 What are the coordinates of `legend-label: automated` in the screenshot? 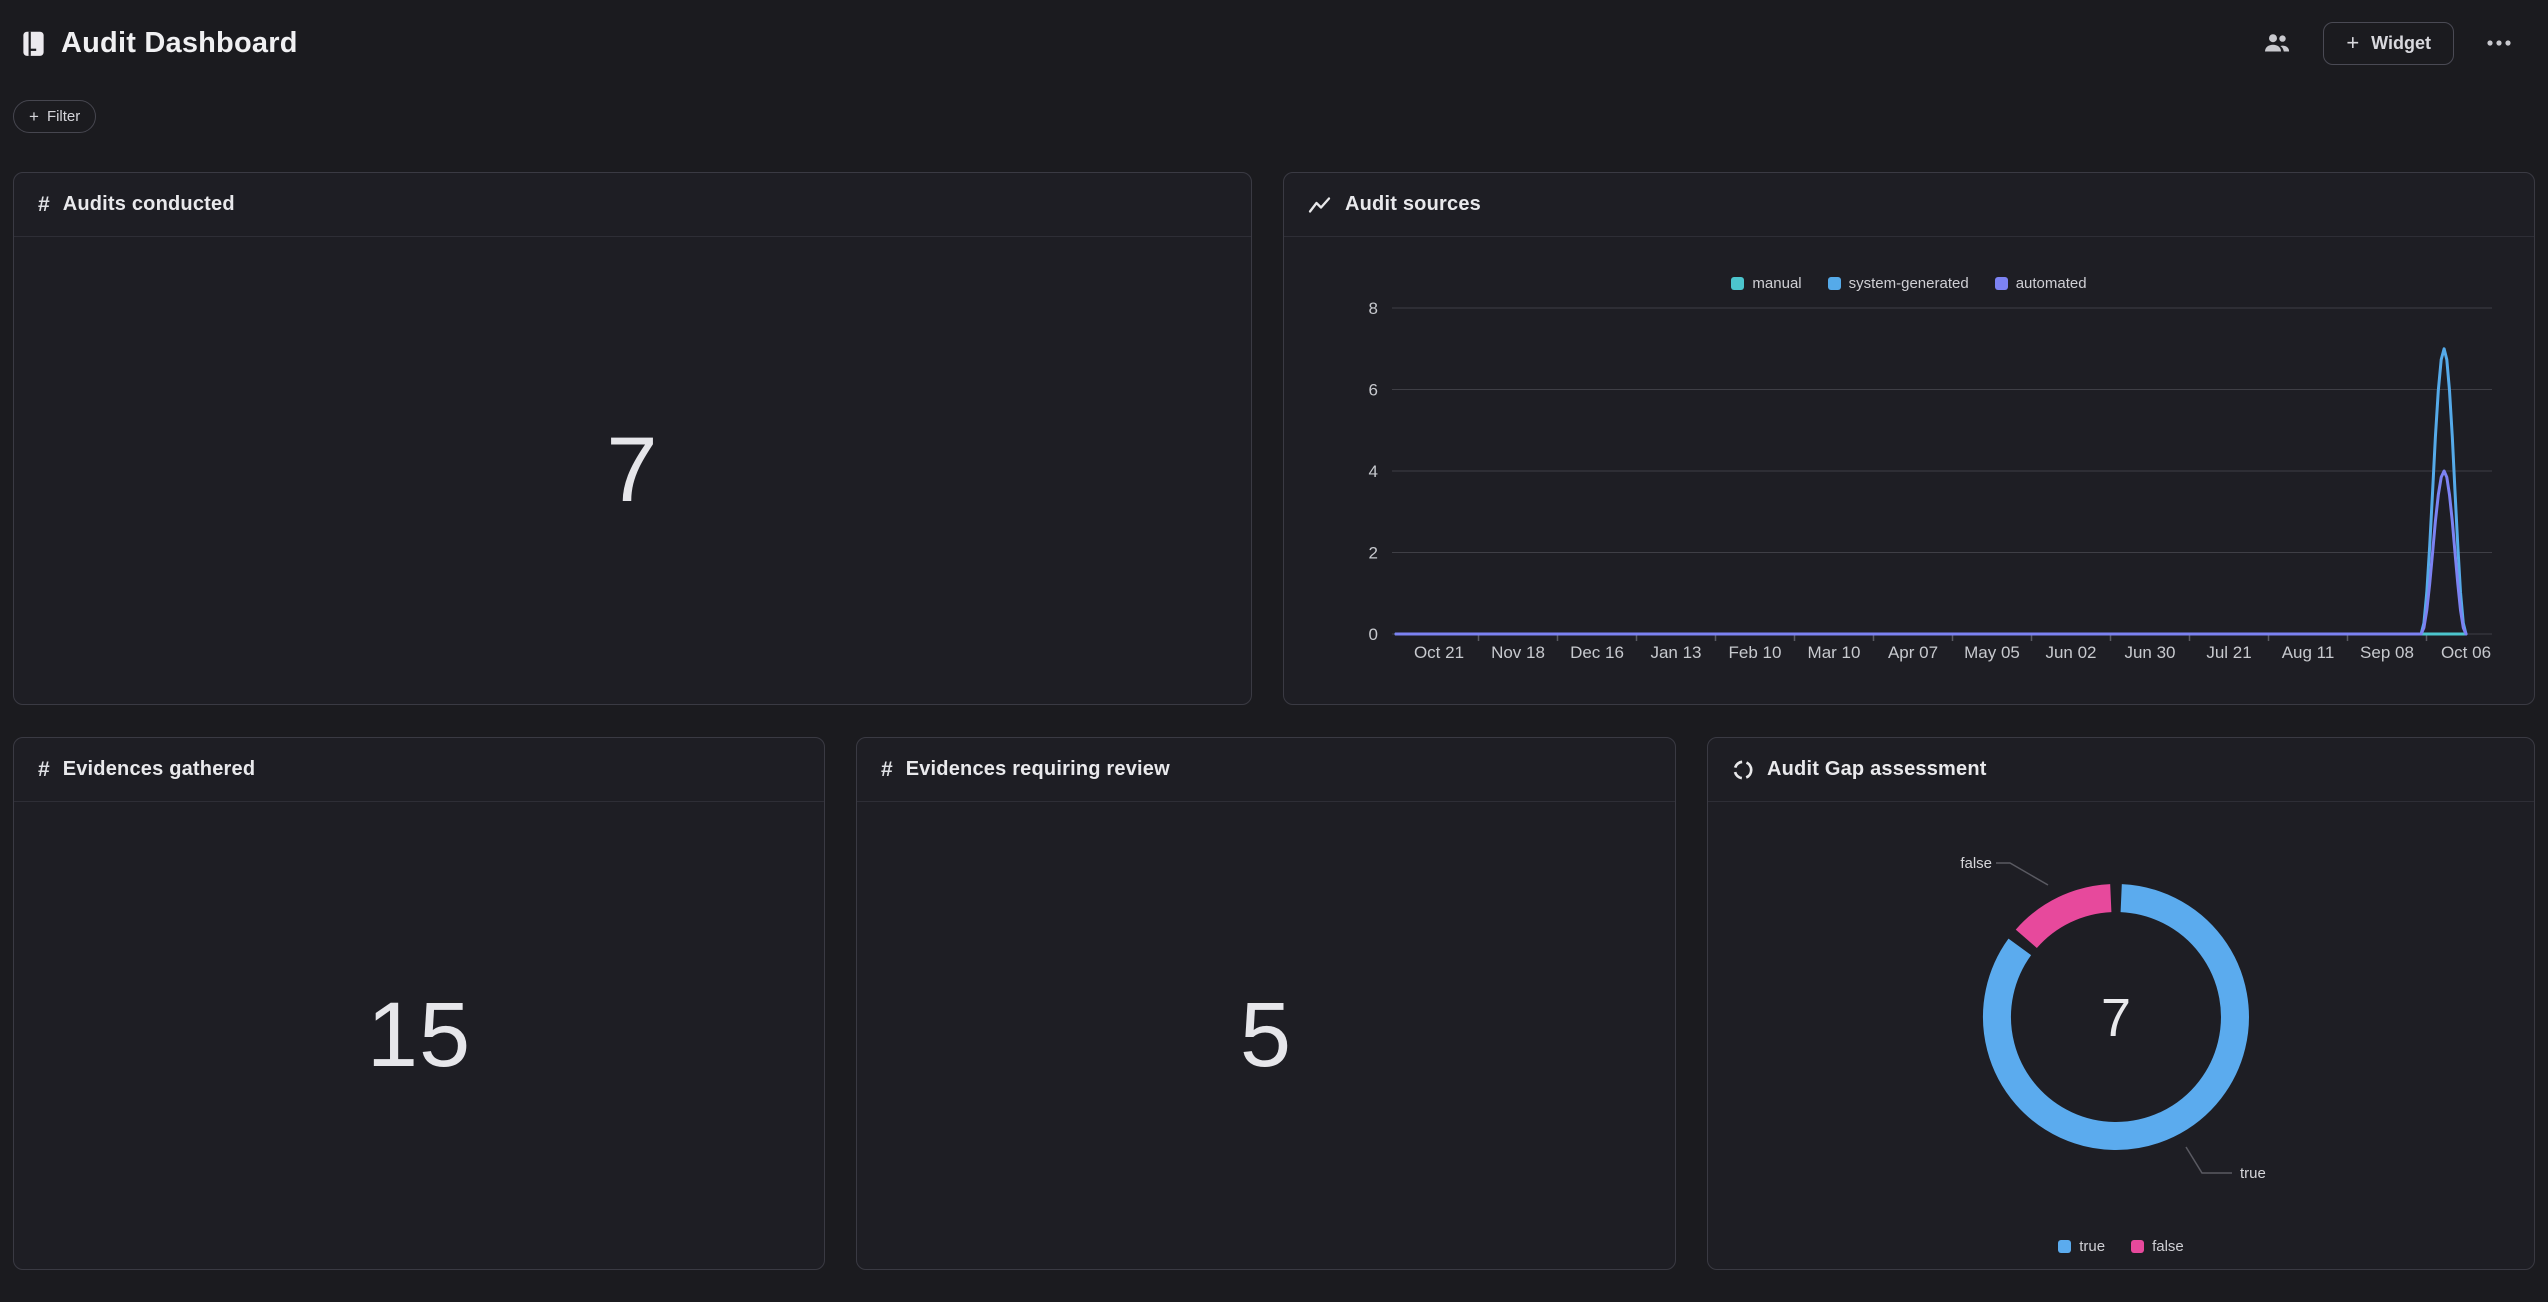 It's located at (2051, 283).